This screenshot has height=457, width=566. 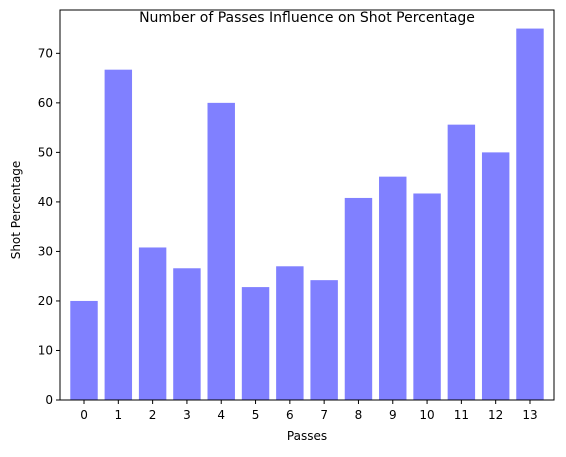 I want to click on x-tick-label: 9, so click(x=393, y=415).